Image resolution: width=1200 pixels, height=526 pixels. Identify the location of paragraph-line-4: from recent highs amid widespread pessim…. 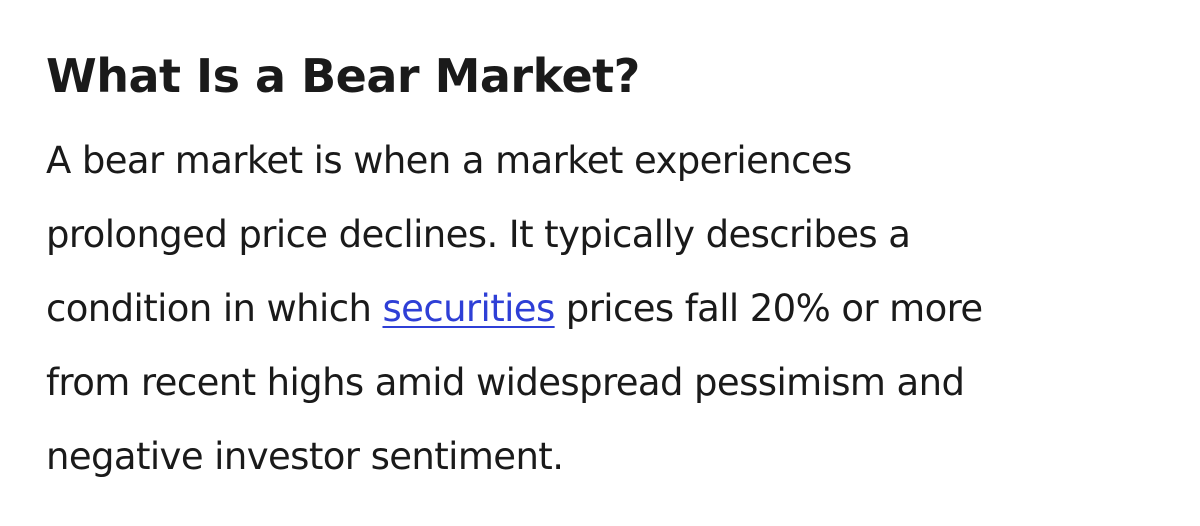
(505, 382).